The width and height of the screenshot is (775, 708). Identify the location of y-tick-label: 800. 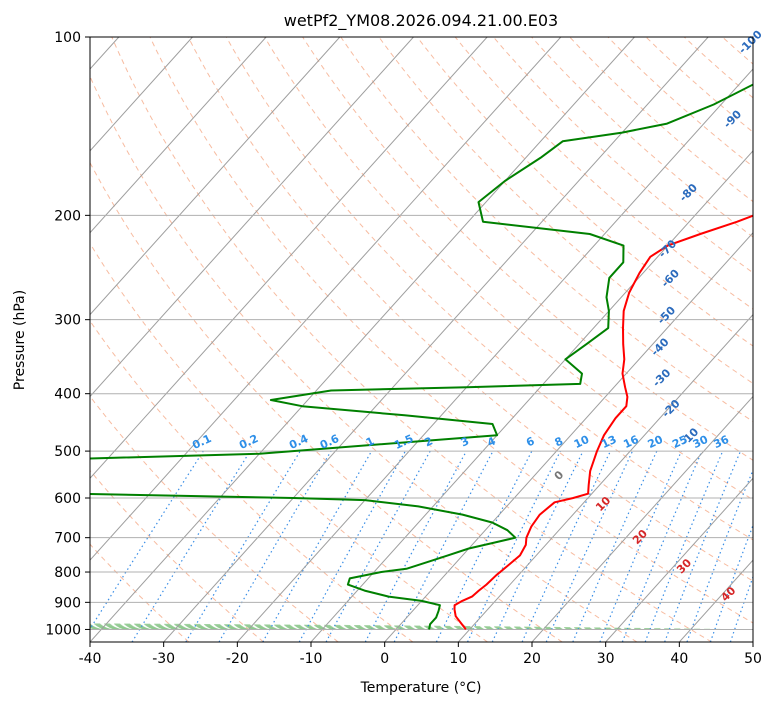
(67, 573).